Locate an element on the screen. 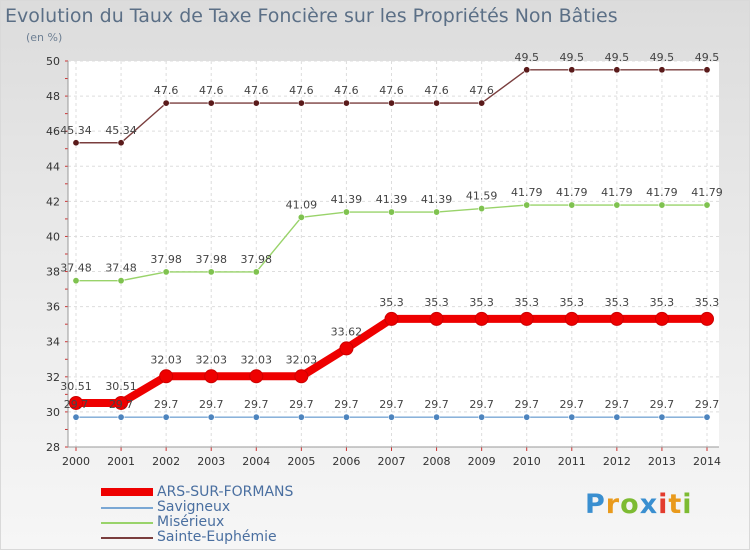  logo-letter: P is located at coordinates (595, 504).